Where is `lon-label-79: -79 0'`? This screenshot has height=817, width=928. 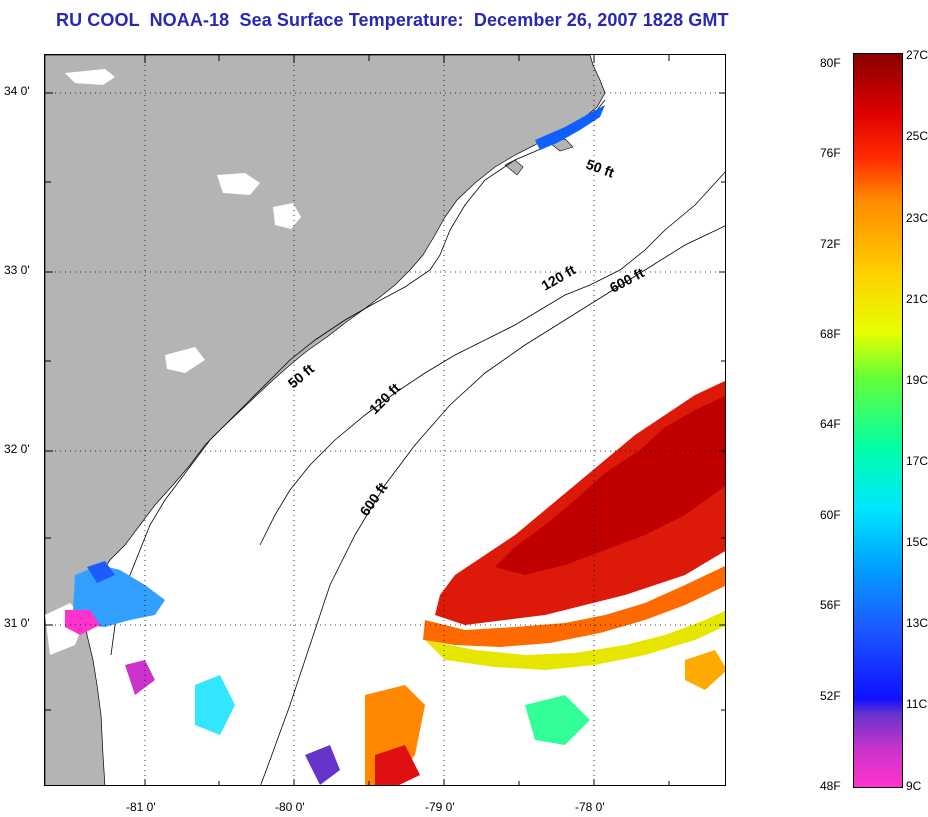 lon-label-79: -79 0' is located at coordinates (440, 807).